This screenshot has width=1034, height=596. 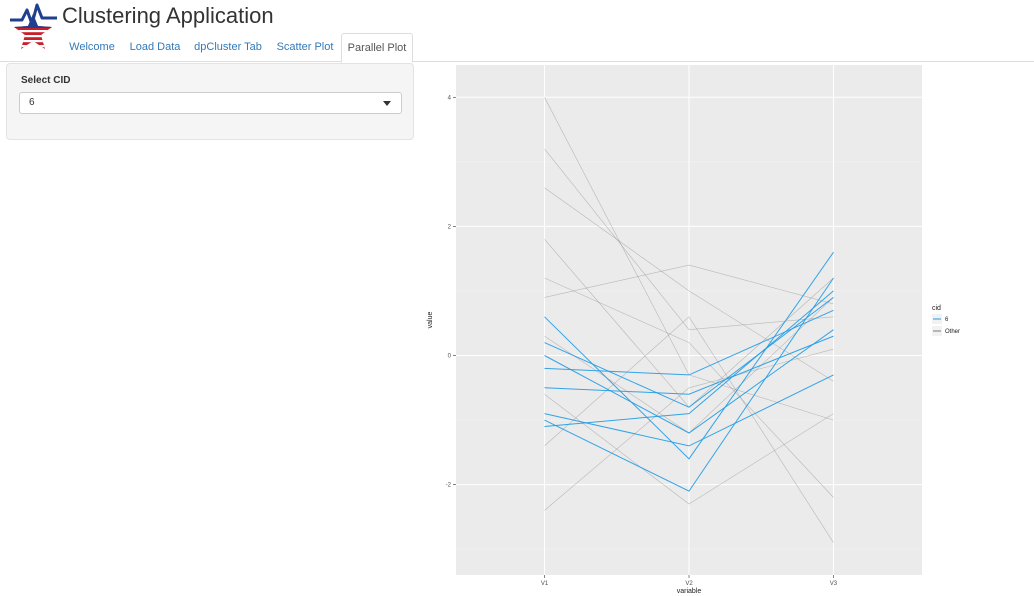 I want to click on tab-dpcluster: dpCluster Tab, so click(x=228, y=47).